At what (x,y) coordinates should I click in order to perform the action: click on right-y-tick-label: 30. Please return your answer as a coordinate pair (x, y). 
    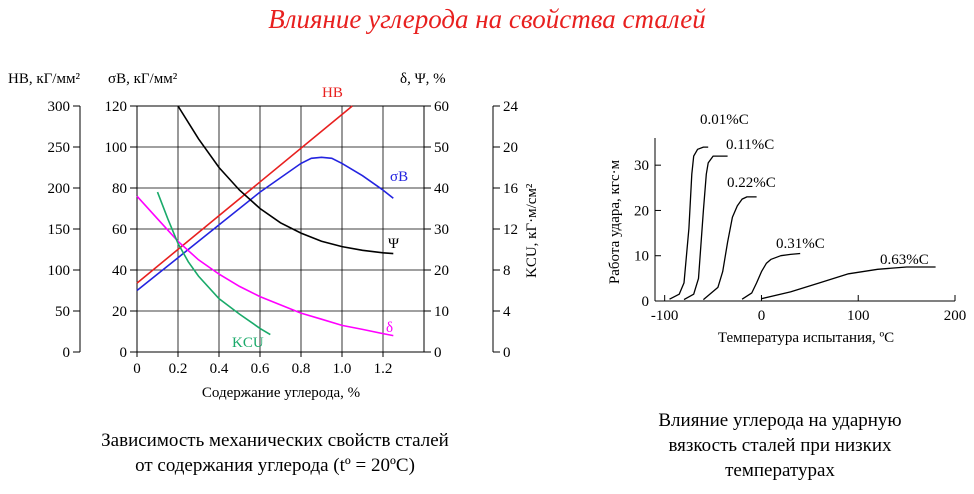
    Looking at the image, I should click on (641, 166).